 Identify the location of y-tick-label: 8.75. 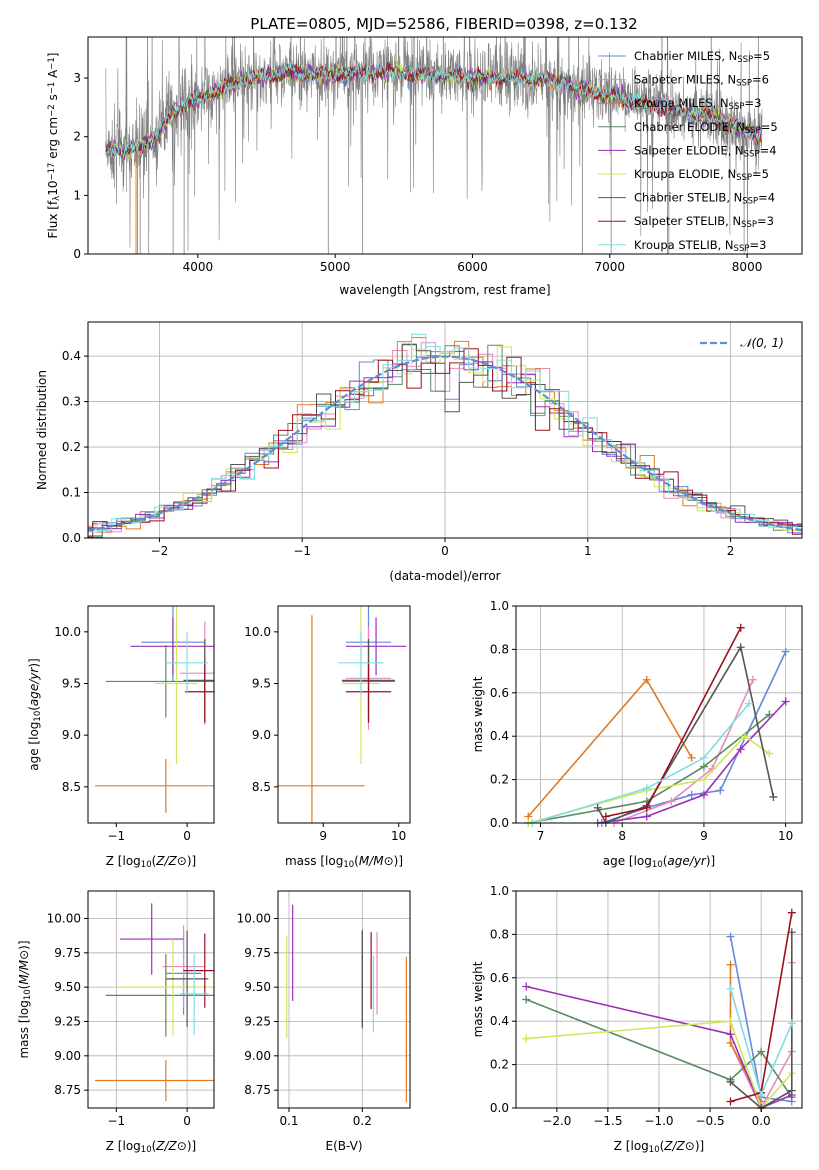
(67, 1090).